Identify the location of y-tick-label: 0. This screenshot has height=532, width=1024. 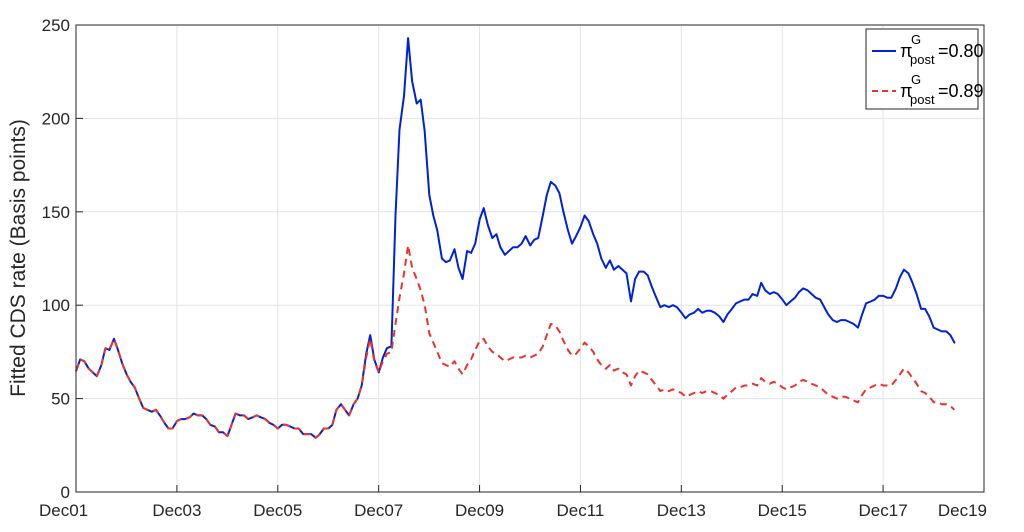
(65, 492).